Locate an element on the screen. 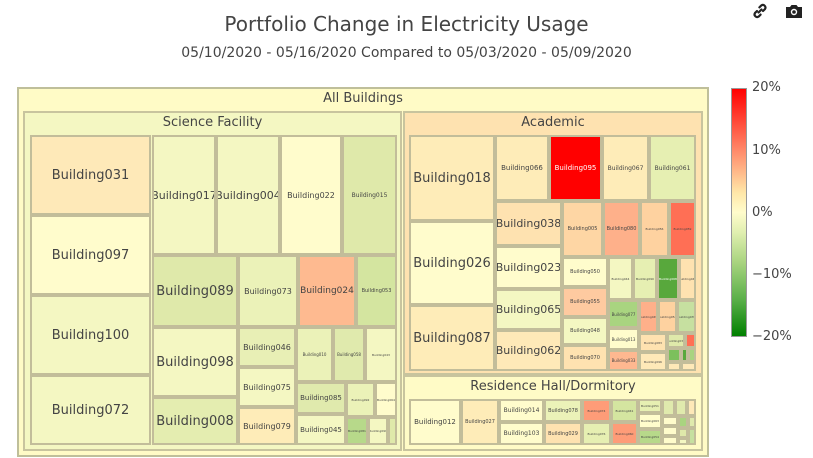  treemap-tile: Building023 is located at coordinates (528, 267).